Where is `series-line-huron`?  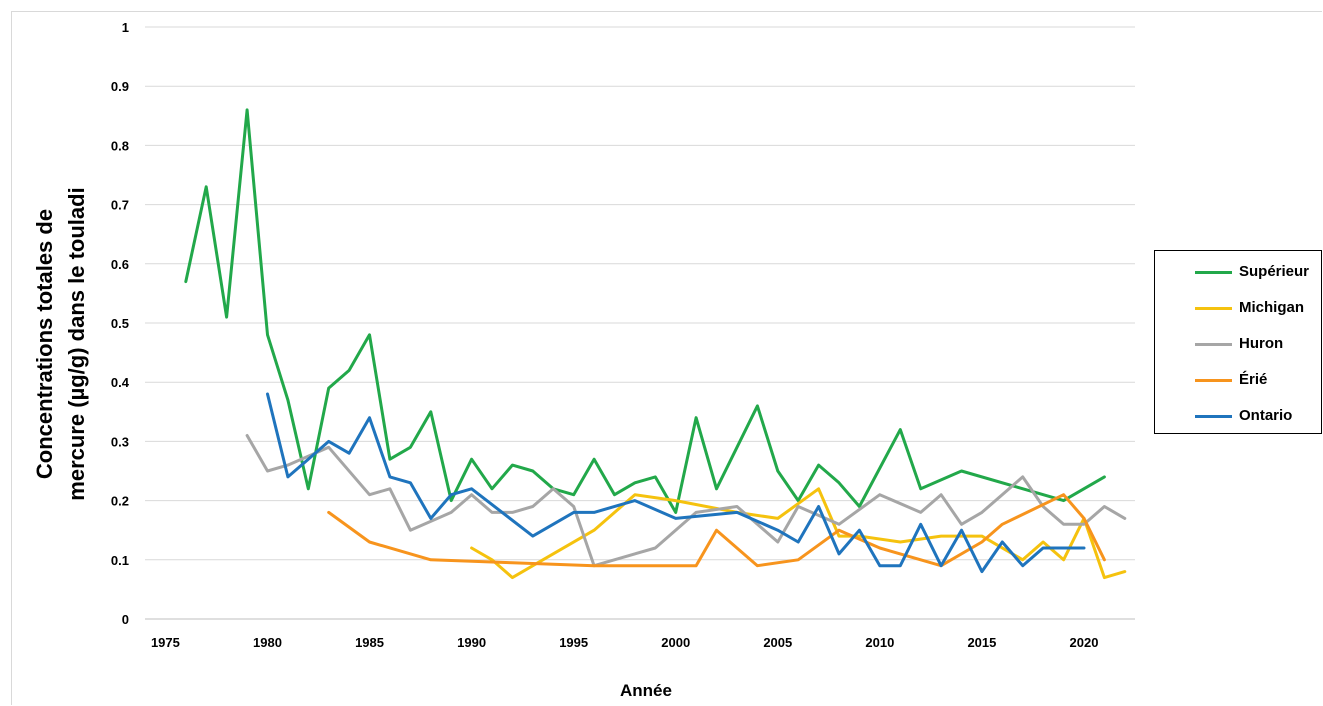 series-line-huron is located at coordinates (686, 501).